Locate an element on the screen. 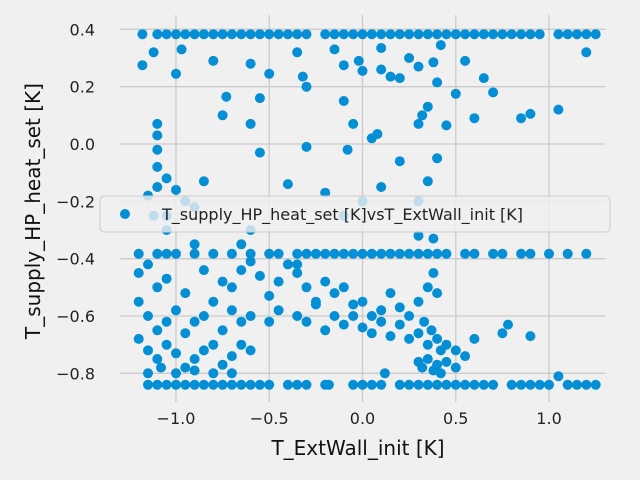  x-tick-label: −0.5 is located at coordinates (269, 418).